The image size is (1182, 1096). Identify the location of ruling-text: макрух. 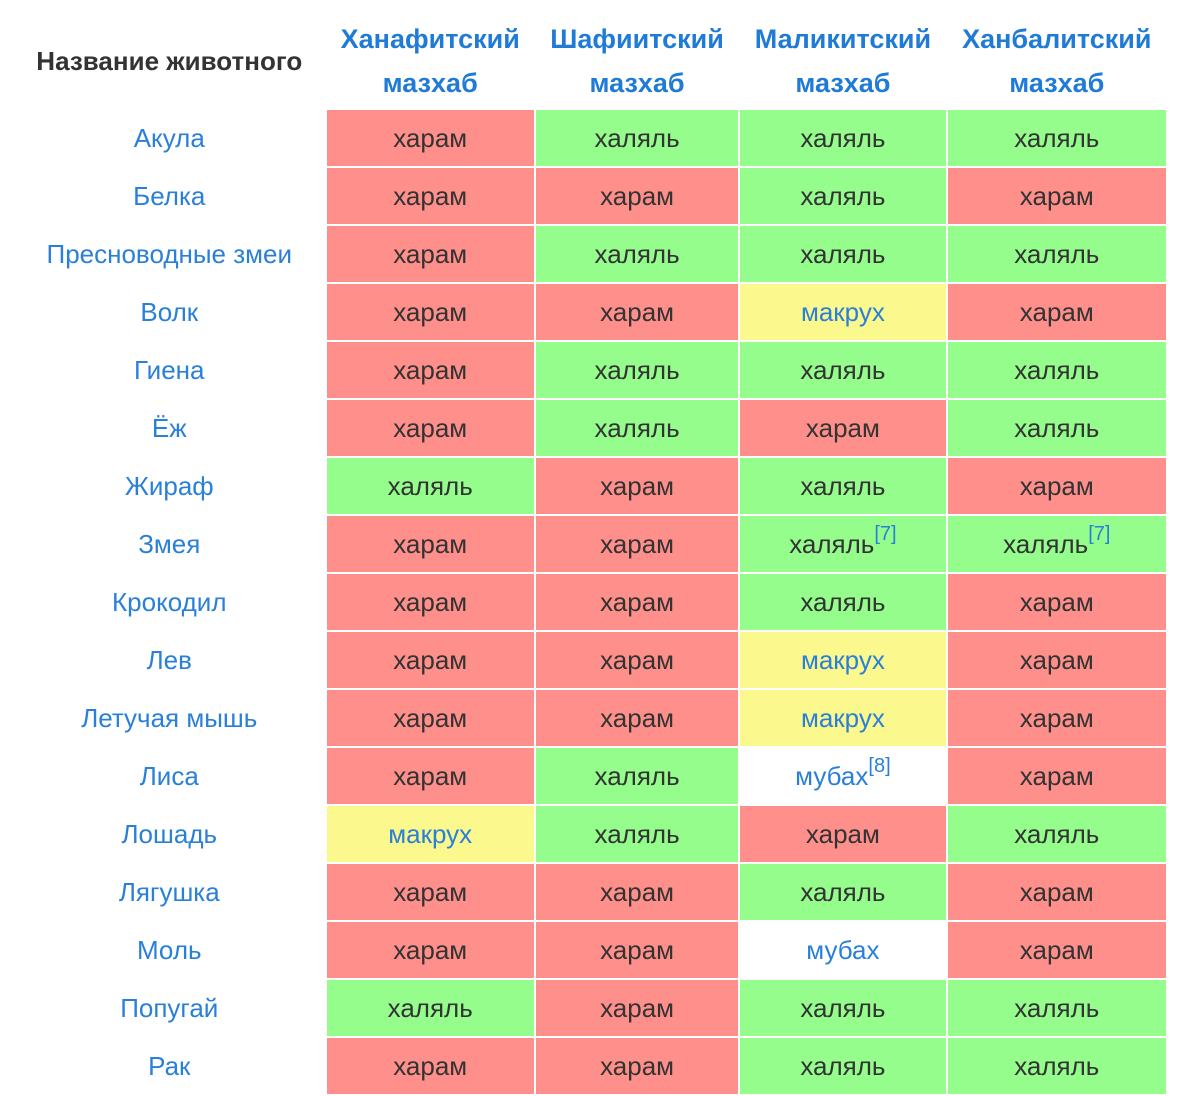
(842, 311).